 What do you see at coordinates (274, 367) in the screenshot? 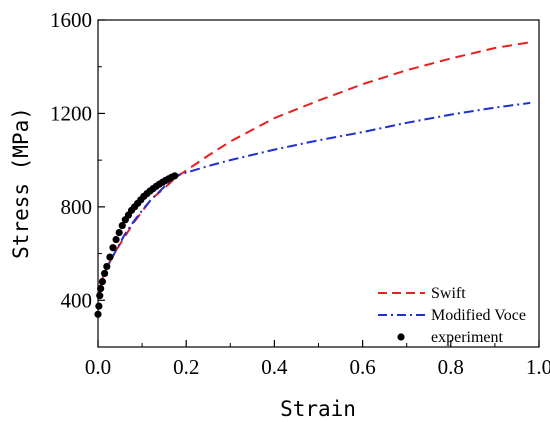
I see `x-tick-label: 0.4` at bounding box center [274, 367].